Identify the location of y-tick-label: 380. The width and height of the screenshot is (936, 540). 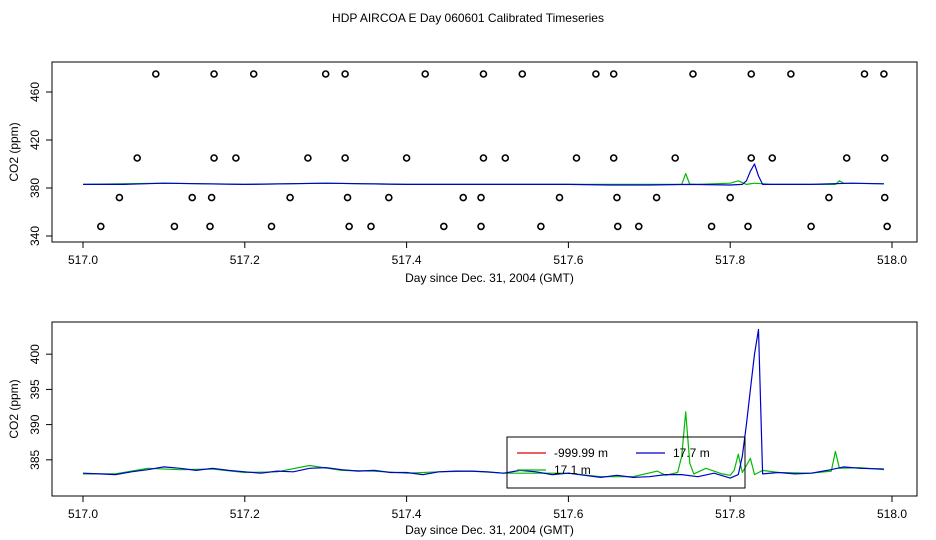
(35, 188).